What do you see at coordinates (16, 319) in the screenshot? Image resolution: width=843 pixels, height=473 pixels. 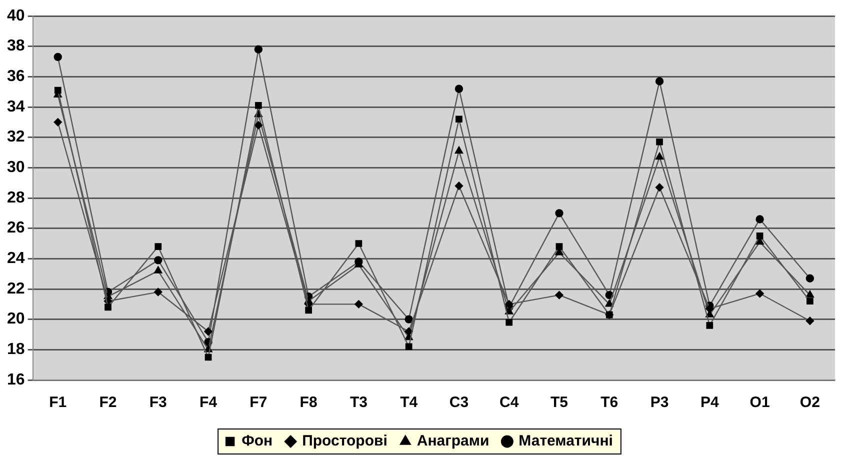 I see `y-tick-label: 20` at bounding box center [16, 319].